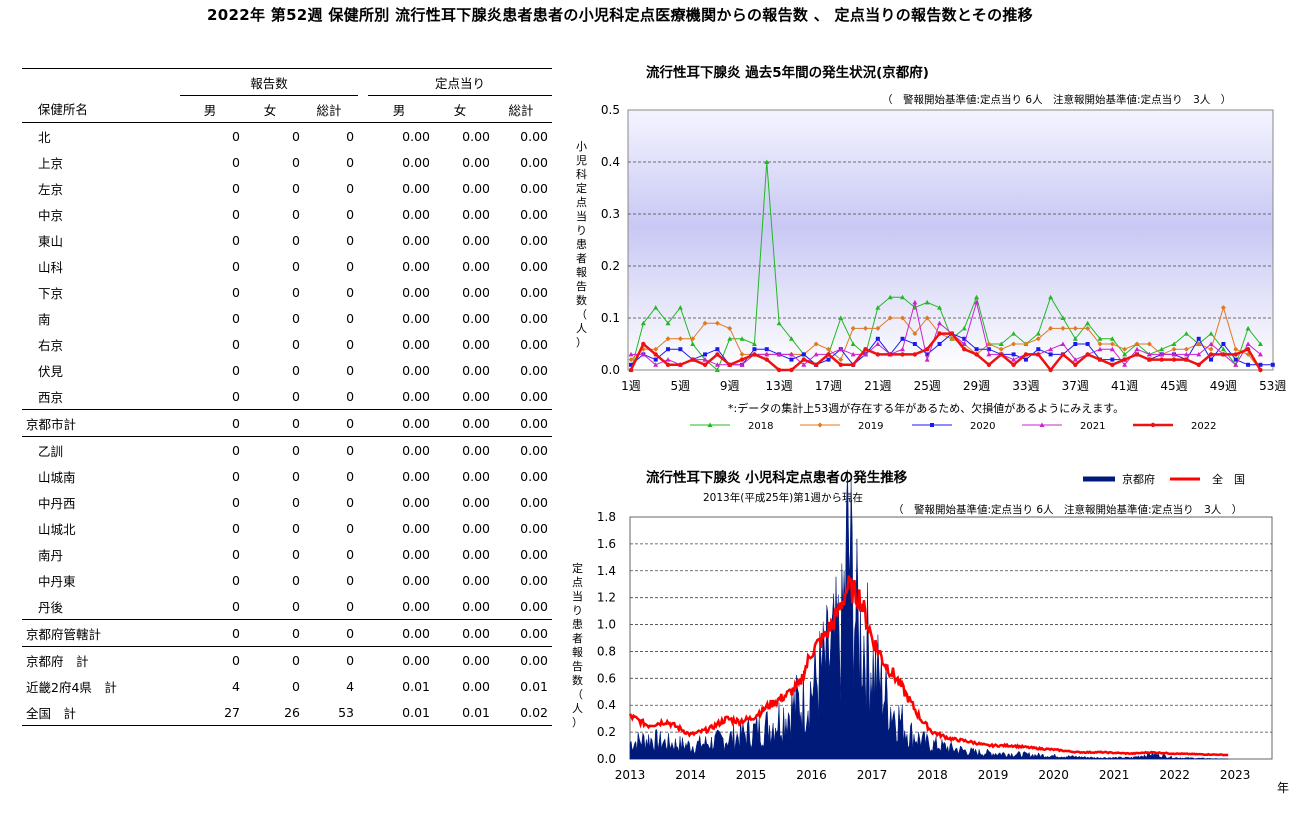 The width and height of the screenshot is (1315, 823). What do you see at coordinates (287, 528) in the screenshot?
I see `table-row: 山城北 0 0 0 0.00 0.00 0.00` at bounding box center [287, 528].